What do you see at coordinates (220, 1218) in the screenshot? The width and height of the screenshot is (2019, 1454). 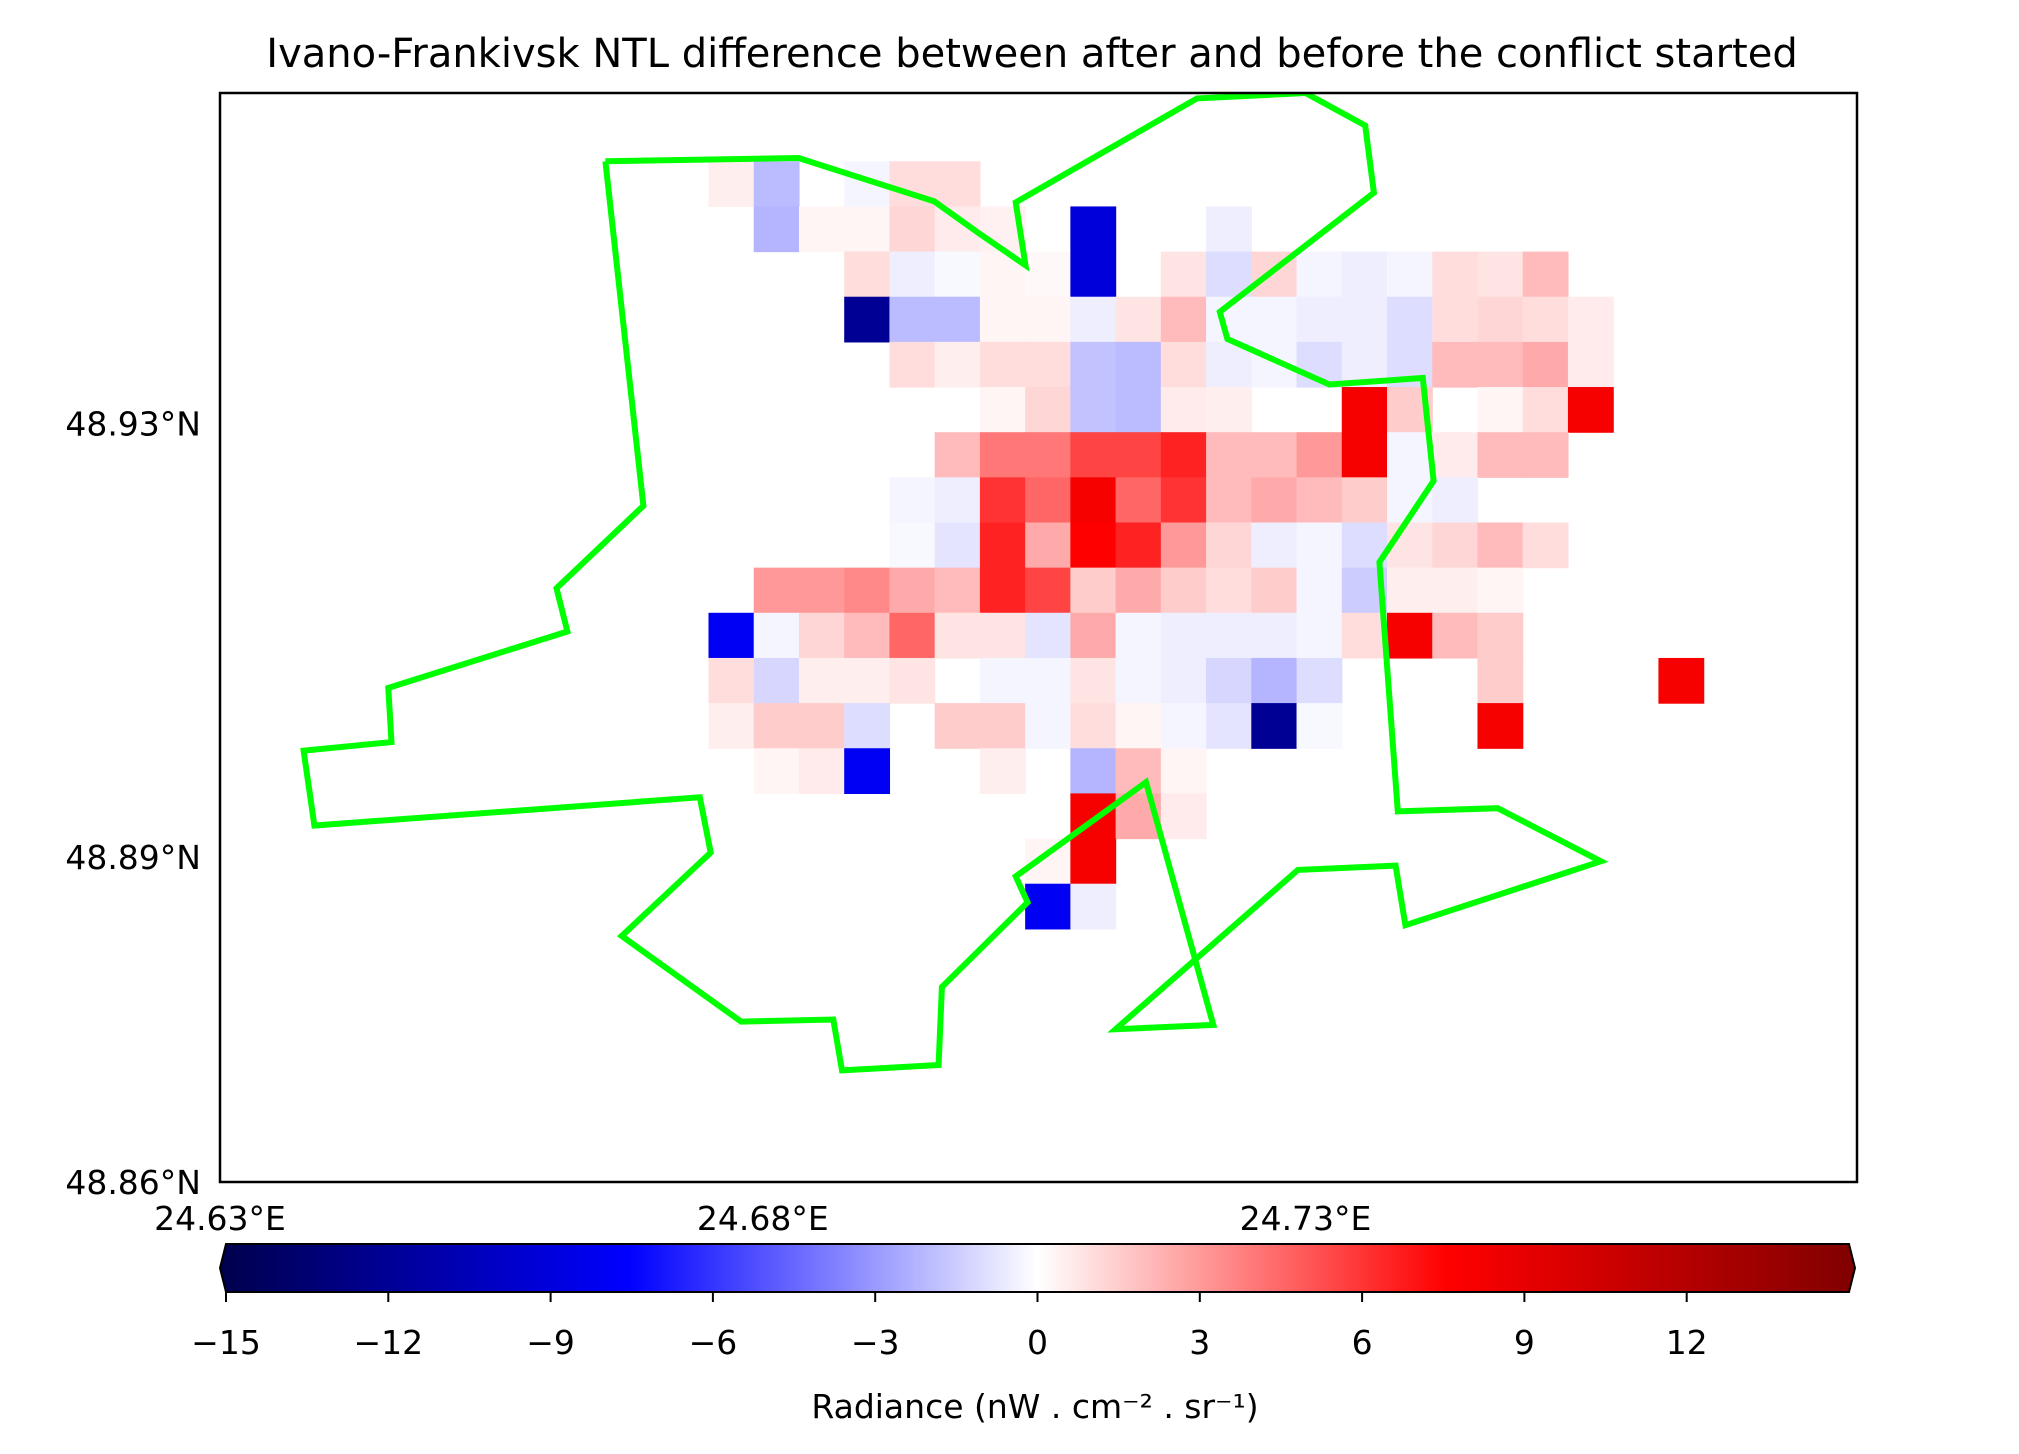 I see `x-tick-label: 24.63°E` at bounding box center [220, 1218].